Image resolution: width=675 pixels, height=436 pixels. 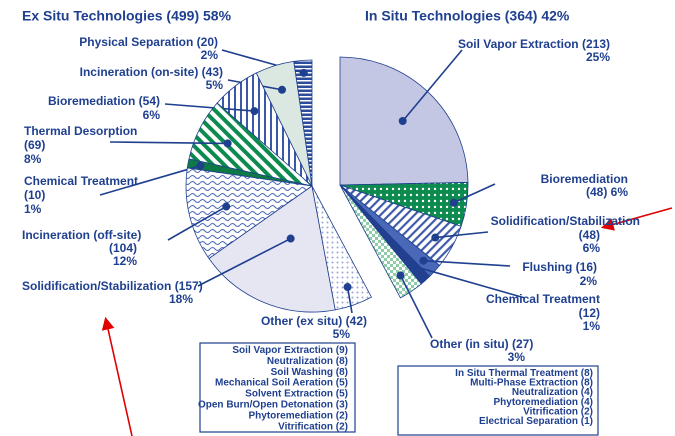 What do you see at coordinates (518, 44) in the screenshot?
I see `label-part: Soil Vapor Extraction` at bounding box center [518, 44].